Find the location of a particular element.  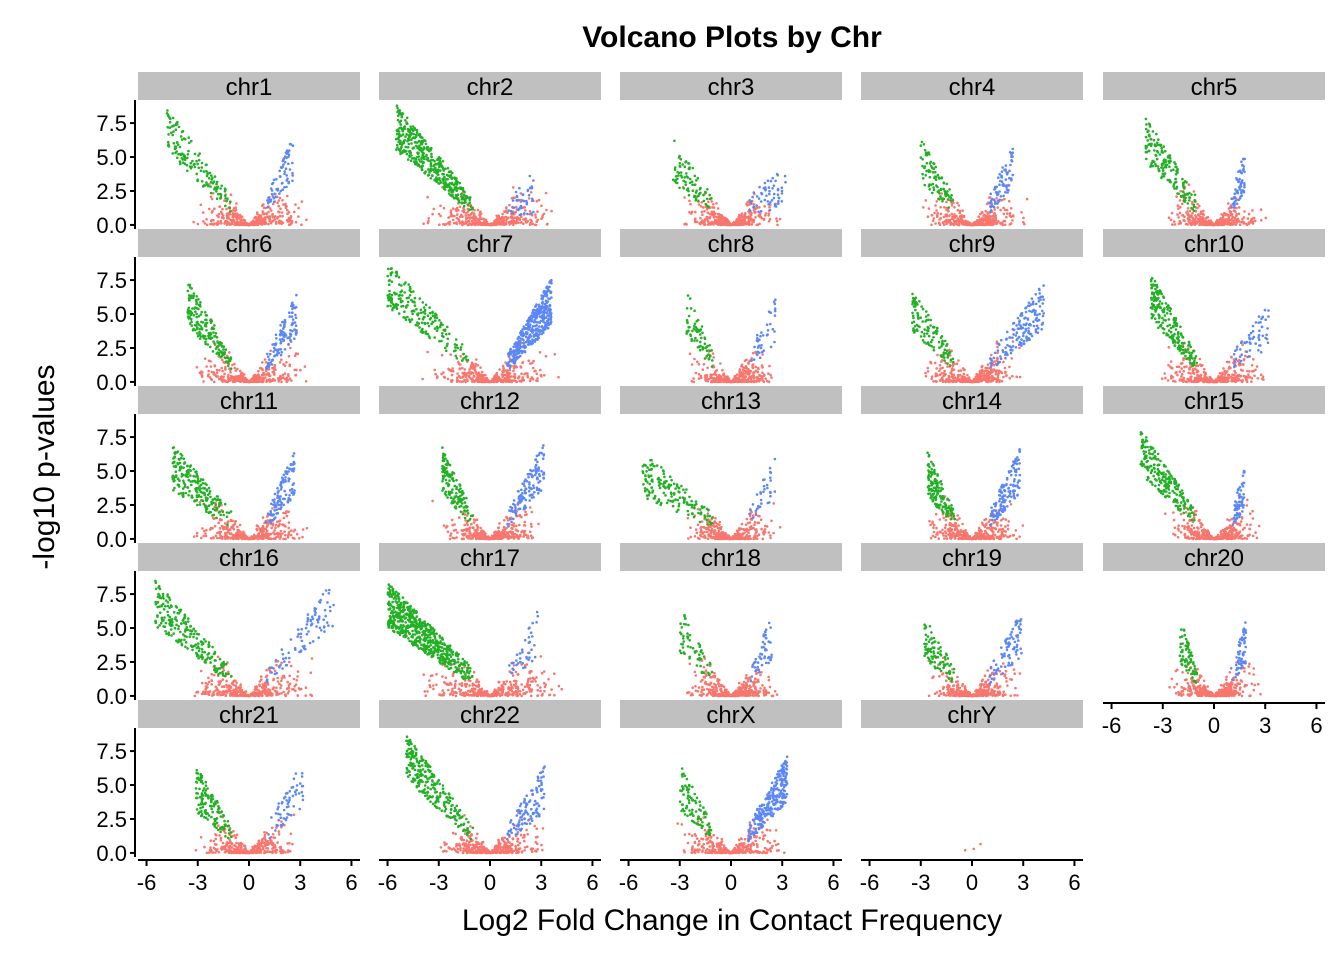

facet-strip-label: chr6 is located at coordinates (249, 244).